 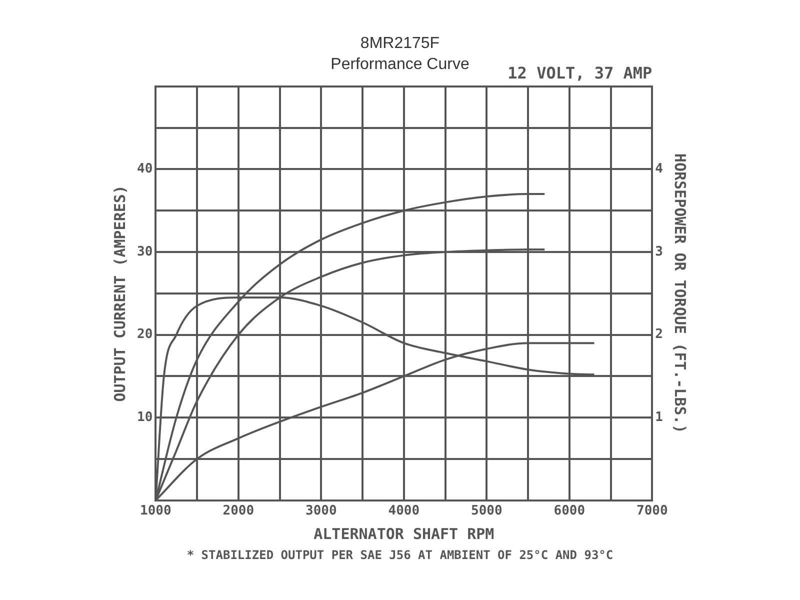 What do you see at coordinates (659, 417) in the screenshot?
I see `y2-tick-label: 1` at bounding box center [659, 417].